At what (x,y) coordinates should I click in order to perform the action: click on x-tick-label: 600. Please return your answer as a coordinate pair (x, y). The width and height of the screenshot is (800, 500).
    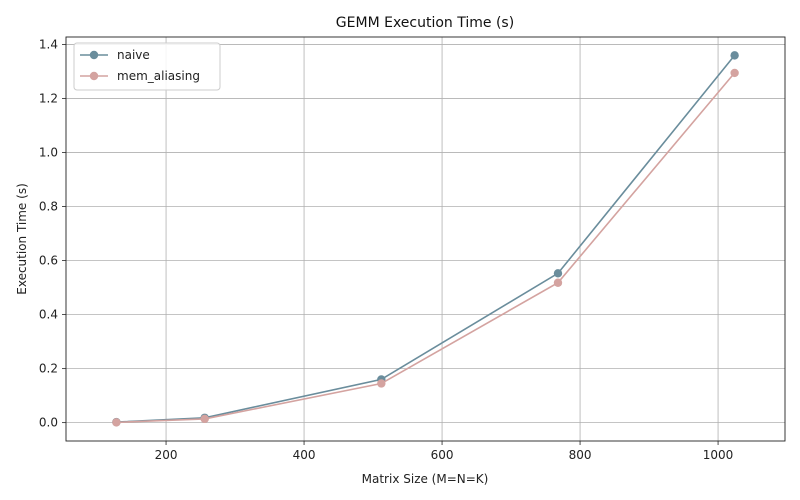
    Looking at the image, I should click on (442, 455).